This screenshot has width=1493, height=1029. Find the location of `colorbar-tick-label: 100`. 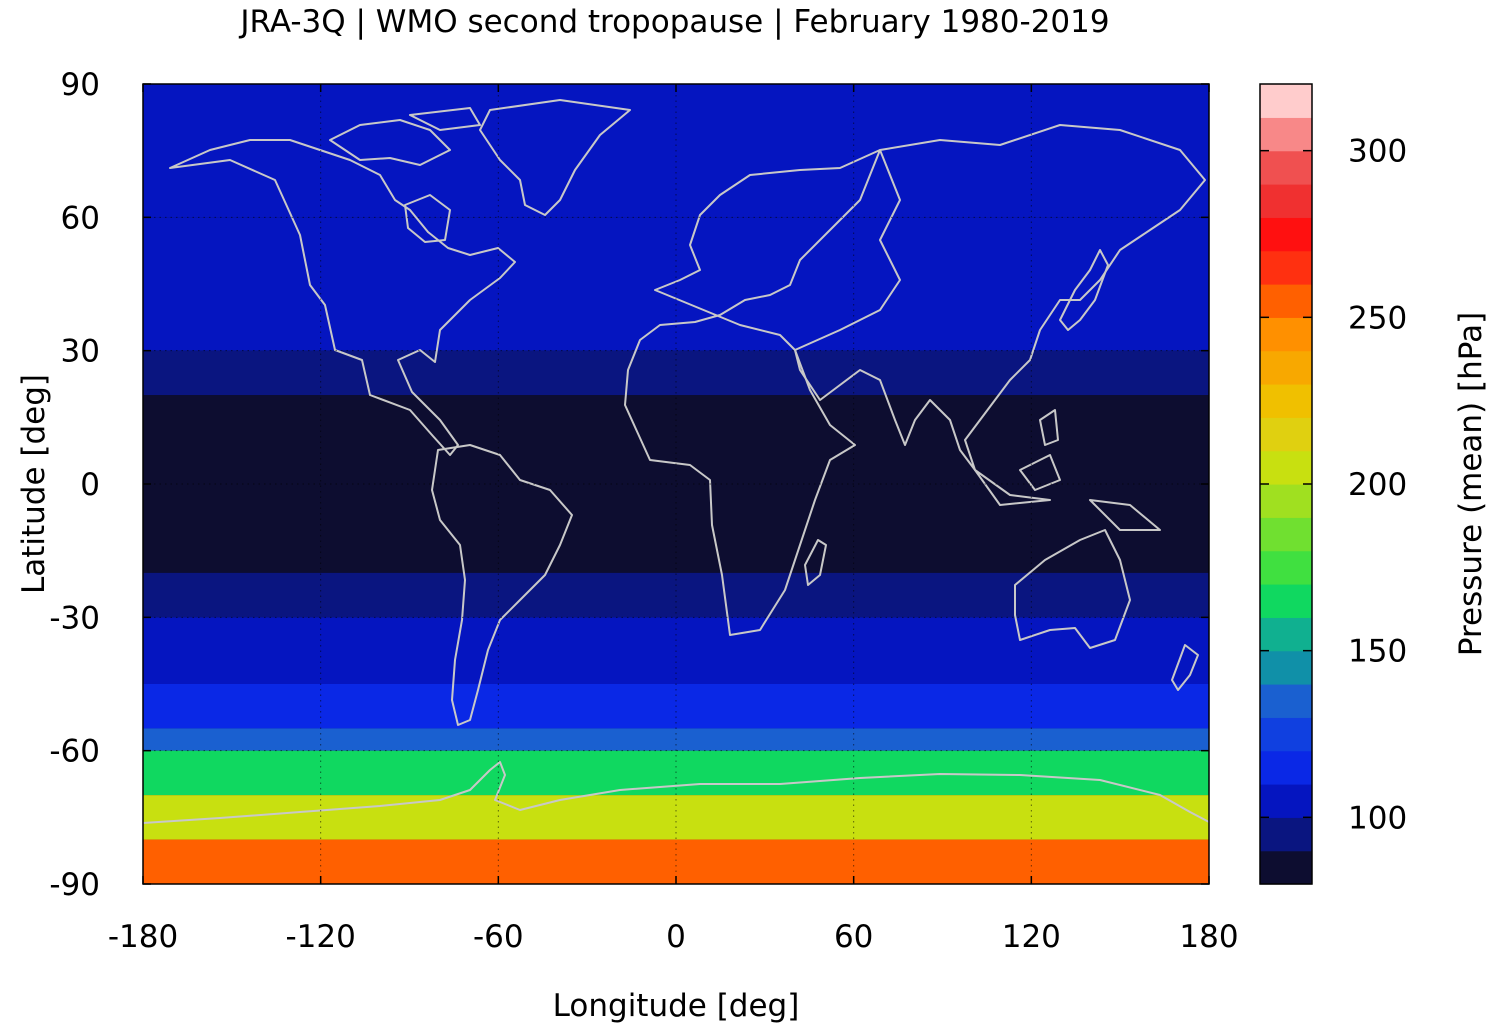

colorbar-tick-label: 100 is located at coordinates (1377, 818).